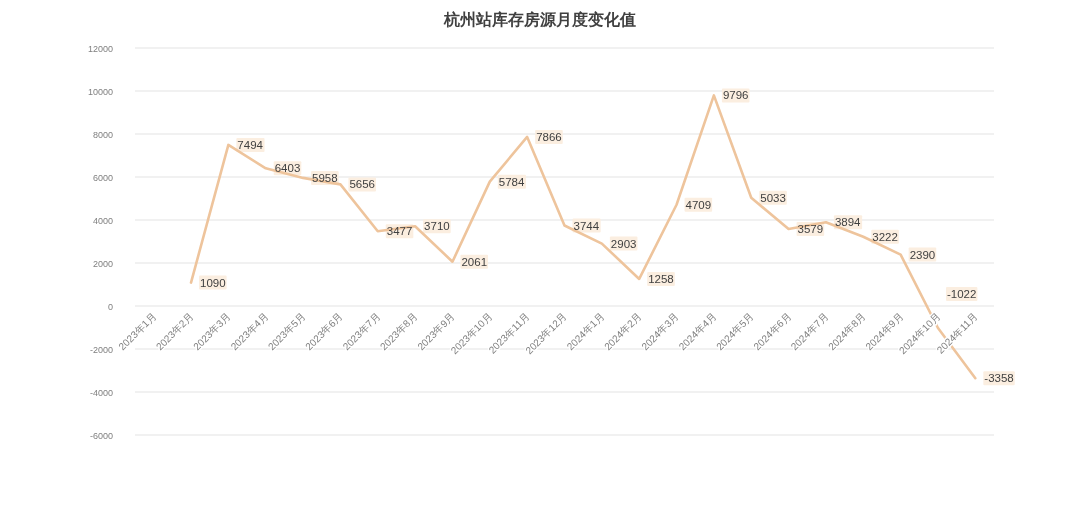 This screenshot has height=527, width=1080. What do you see at coordinates (101, 392) in the screenshot?
I see `y-tick-label: -4000` at bounding box center [101, 392].